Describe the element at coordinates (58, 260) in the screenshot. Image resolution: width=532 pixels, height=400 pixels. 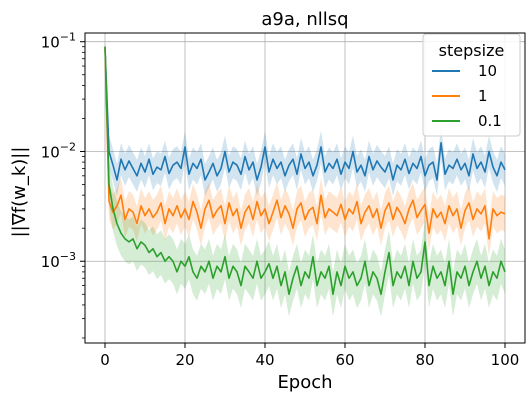
I see `y-tick-label: 10⁻³` at that location.